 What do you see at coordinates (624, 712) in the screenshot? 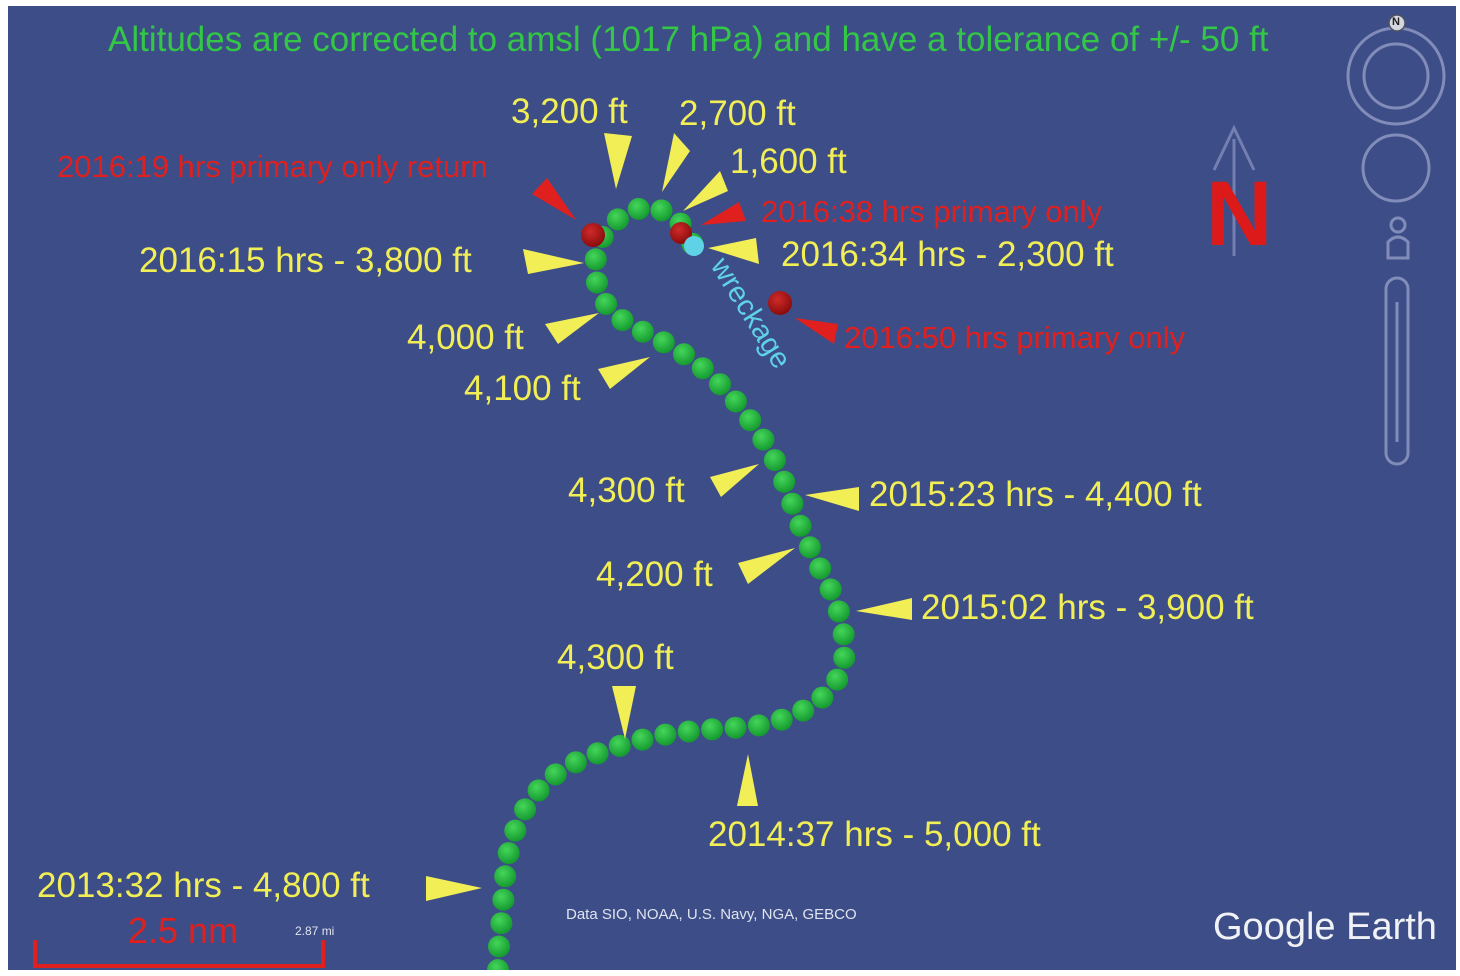
I see `pointer-4300b` at bounding box center [624, 712].